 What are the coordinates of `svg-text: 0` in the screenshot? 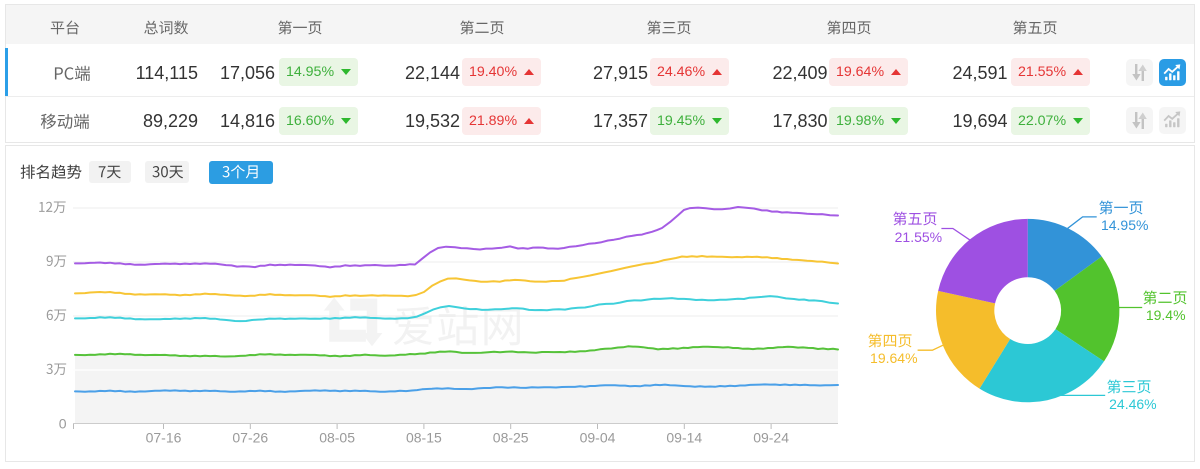 It's located at (63, 423).